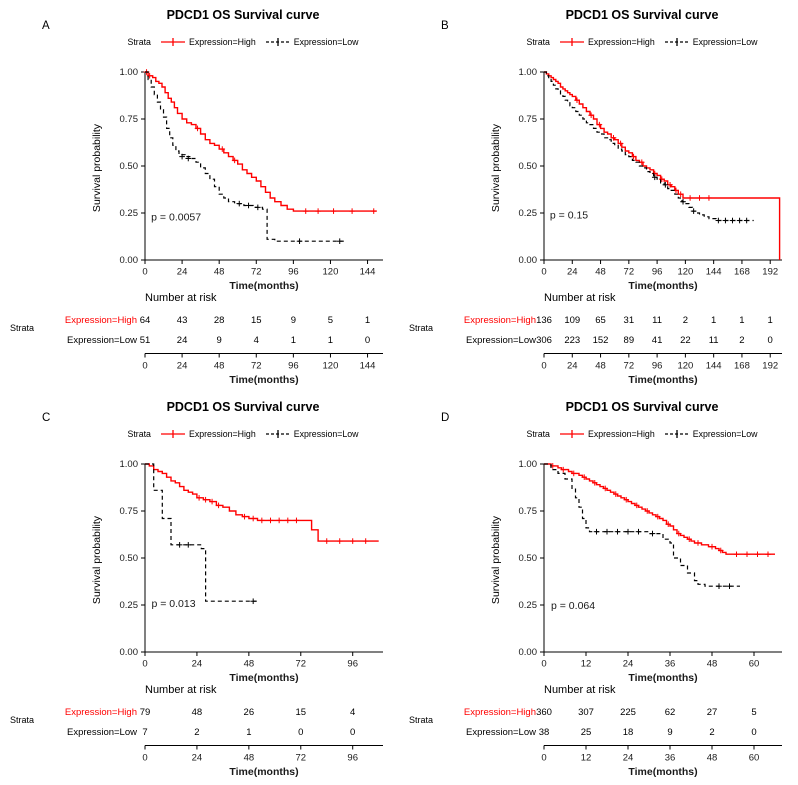 Image resolution: width=798 pixels, height=785 pixels. I want to click on risk-count: 27, so click(712, 712).